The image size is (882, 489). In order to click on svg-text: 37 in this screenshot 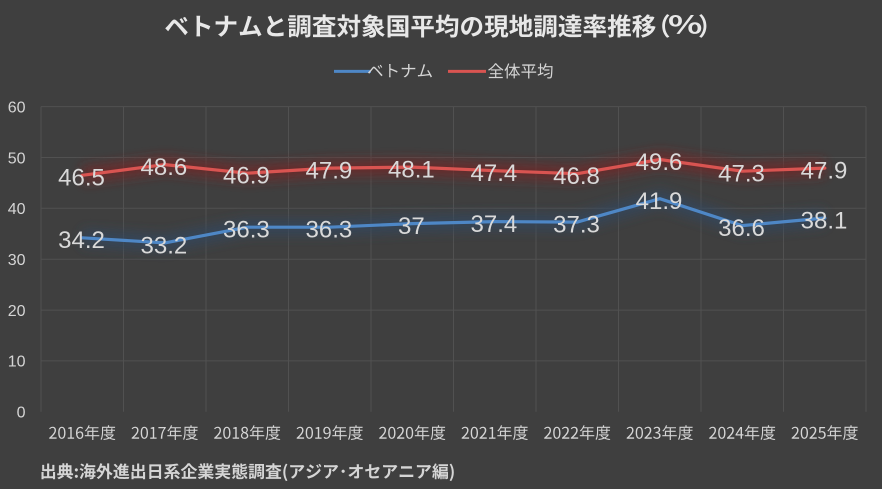, I will do `click(411, 226)`.